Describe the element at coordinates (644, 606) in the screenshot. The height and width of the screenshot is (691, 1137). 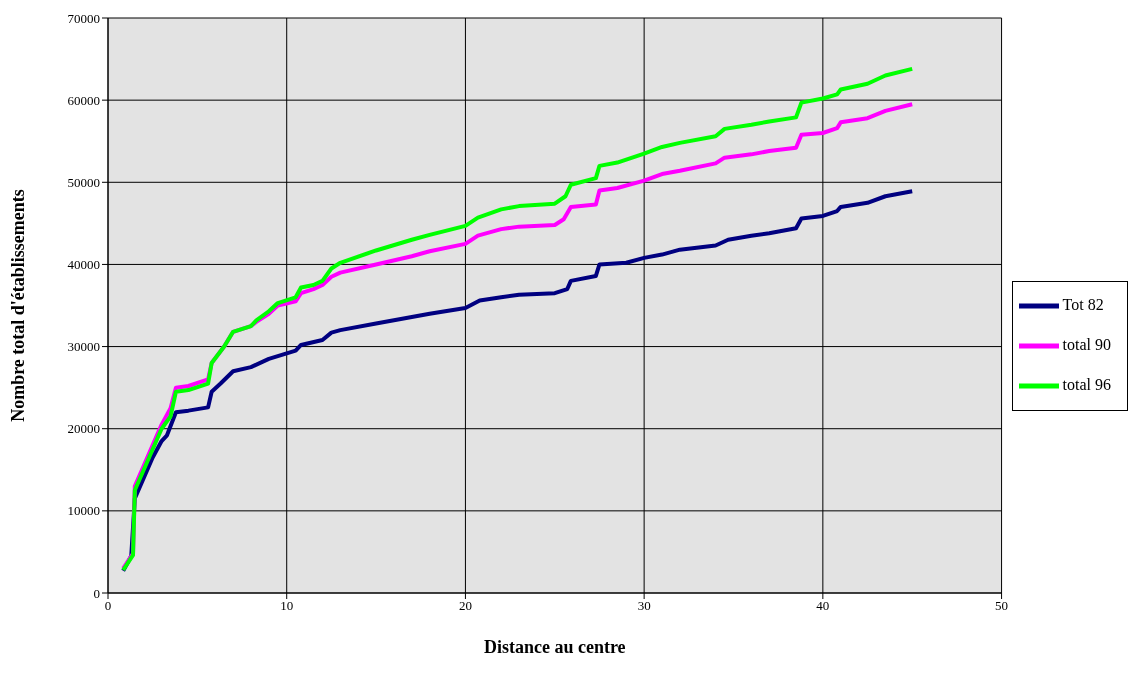
I see `x-tick-label: 30` at that location.